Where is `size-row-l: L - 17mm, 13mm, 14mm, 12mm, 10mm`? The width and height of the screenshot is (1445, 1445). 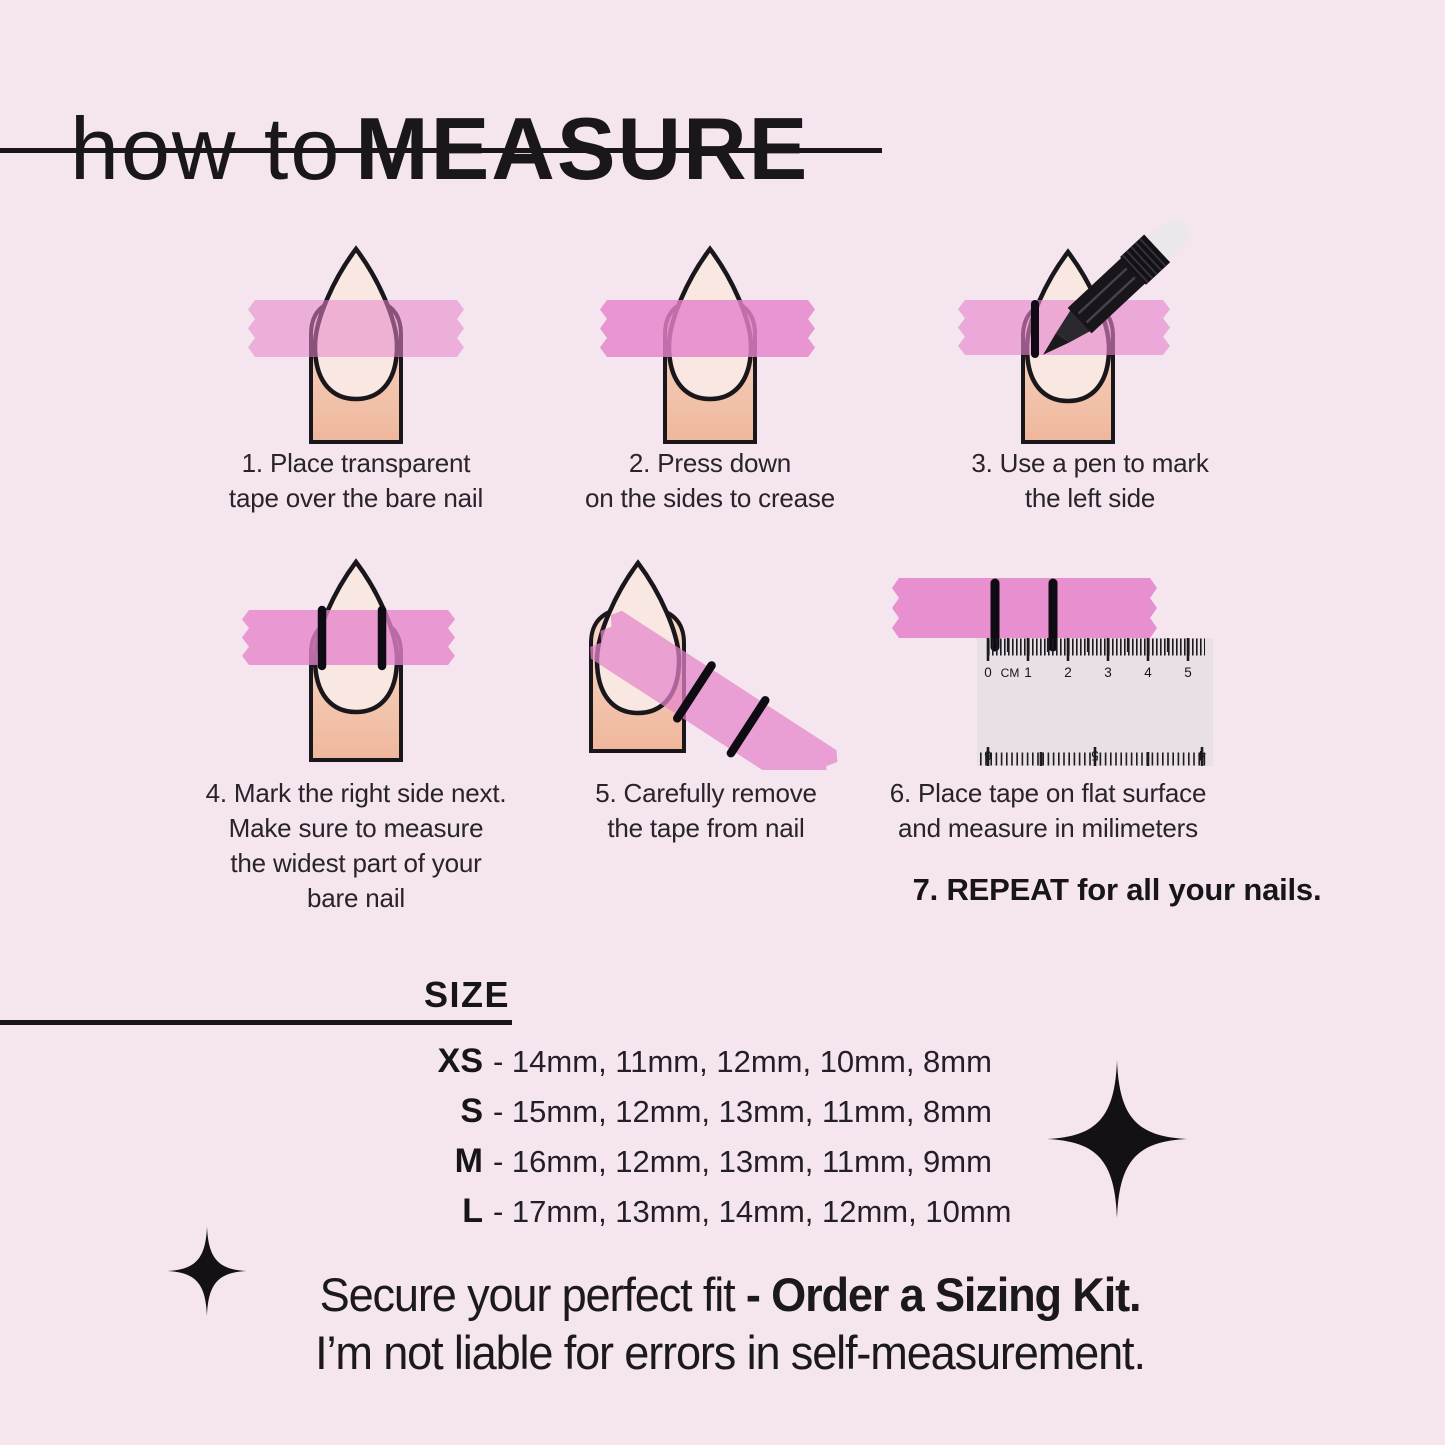 size-row-l: L - 17mm, 13mm, 14mm, 12mm, 10mm is located at coordinates (522, 1217).